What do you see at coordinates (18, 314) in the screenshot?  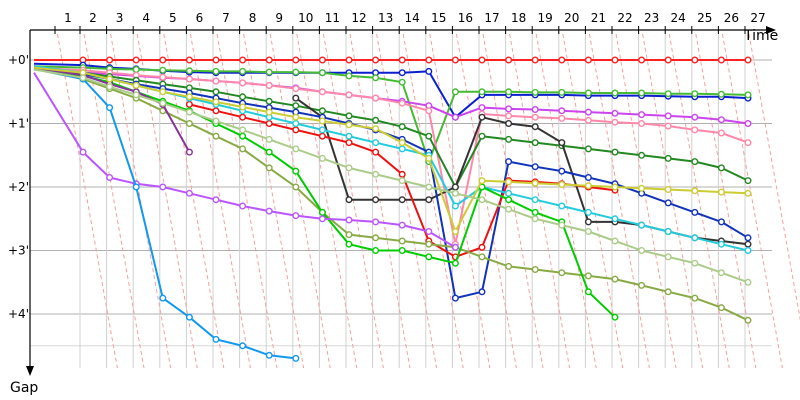 I see `y-tick-label: +4'` at bounding box center [18, 314].